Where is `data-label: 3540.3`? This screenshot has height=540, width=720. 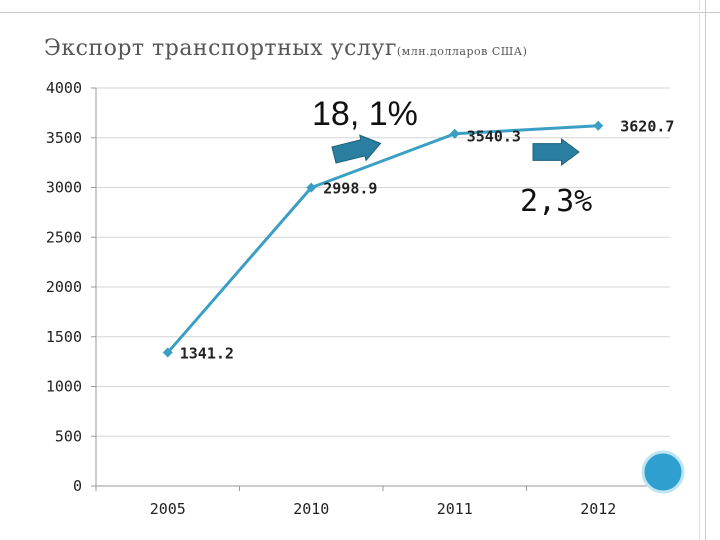 data-label: 3540.3 is located at coordinates (494, 137).